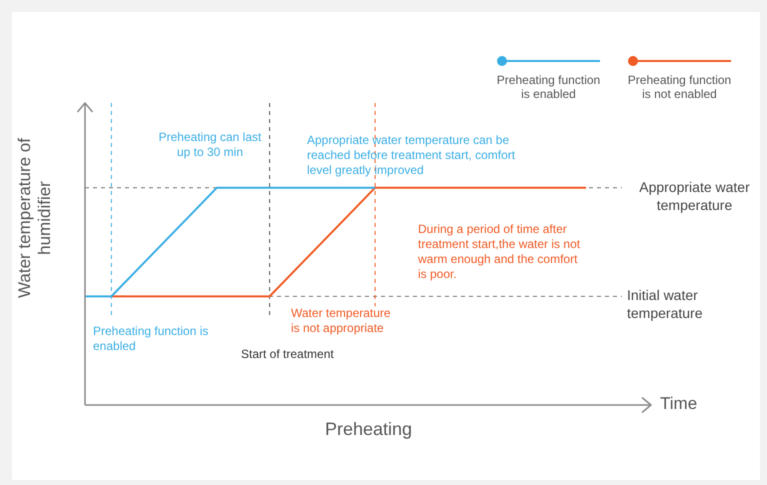 The width and height of the screenshot is (767, 485). I want to click on ref-line-label: Appropriate water temperature, so click(694, 196).